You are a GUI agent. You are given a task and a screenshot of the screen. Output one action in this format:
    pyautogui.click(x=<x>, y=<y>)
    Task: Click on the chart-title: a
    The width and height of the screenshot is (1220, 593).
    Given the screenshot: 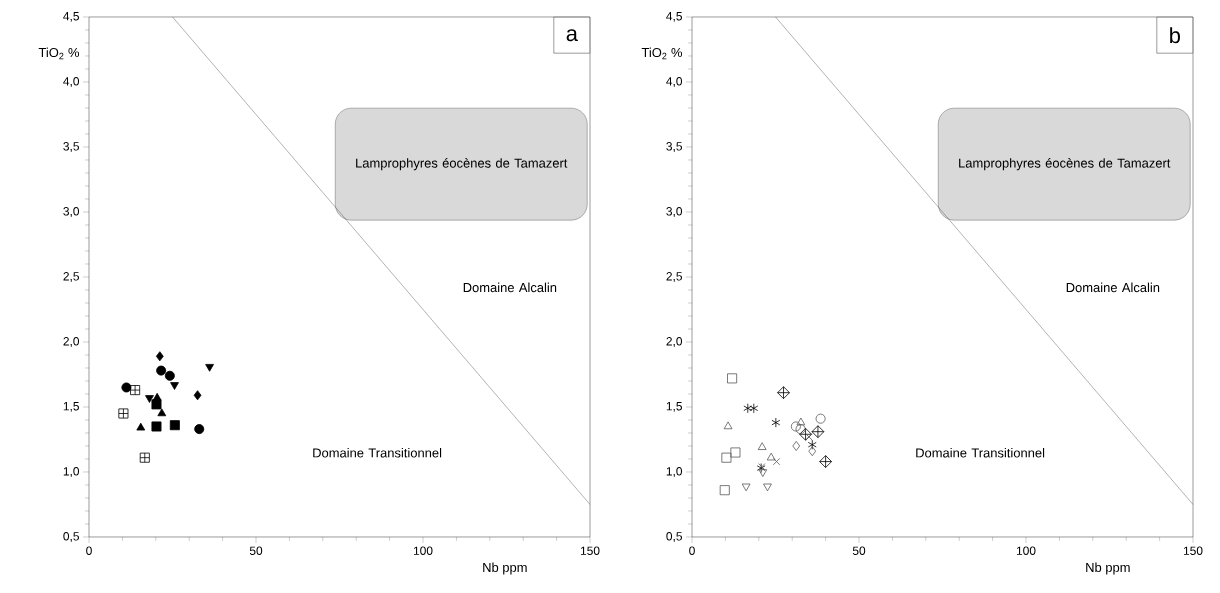 What is the action you would take?
    pyautogui.click(x=572, y=35)
    